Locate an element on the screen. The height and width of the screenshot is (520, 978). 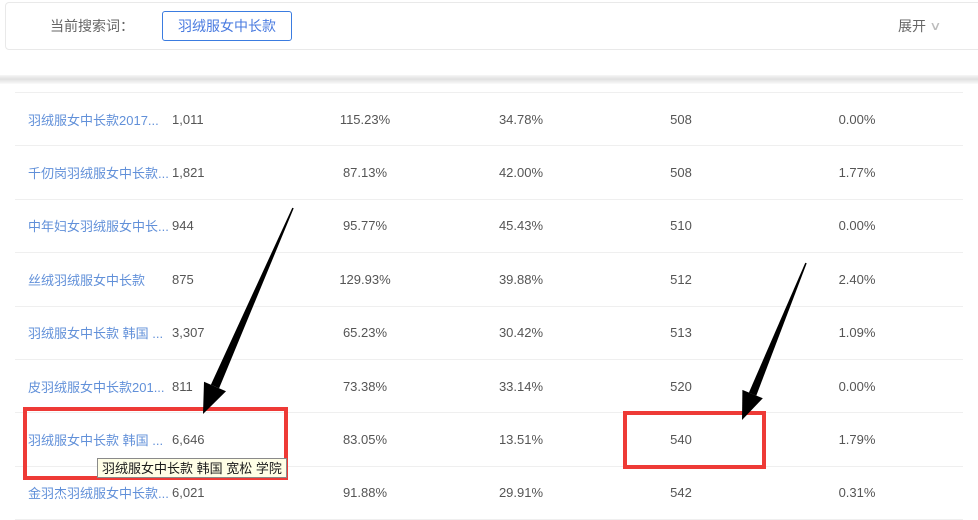
value-cell: 510 is located at coordinates (681, 226).